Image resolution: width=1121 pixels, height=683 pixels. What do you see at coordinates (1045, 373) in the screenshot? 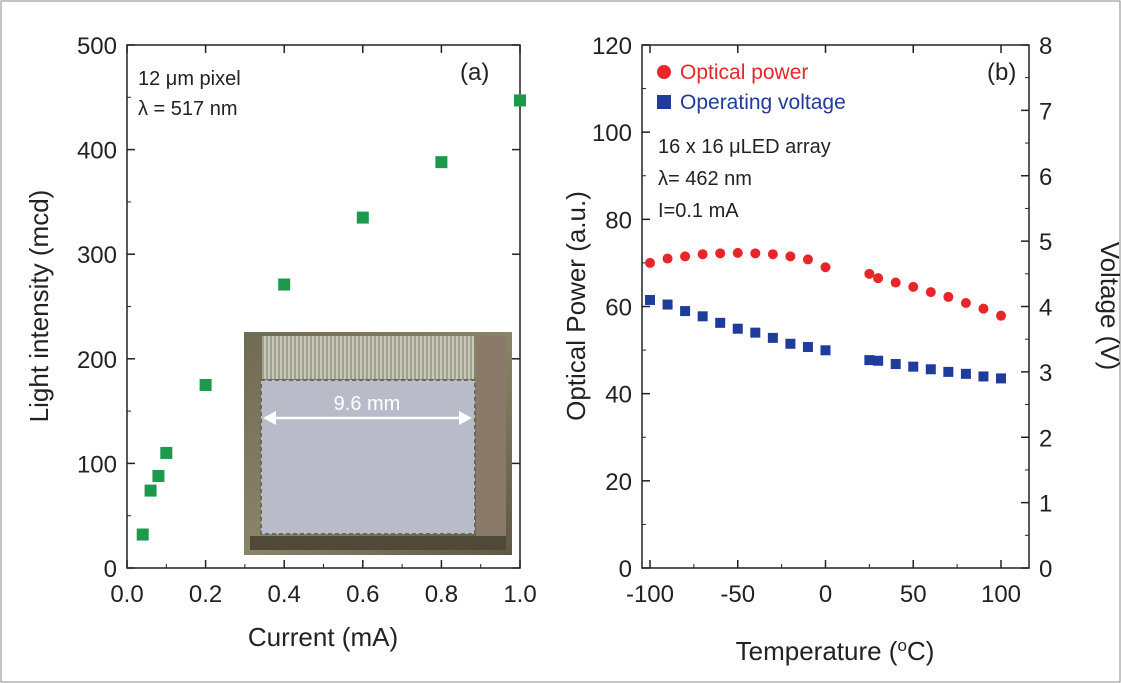
I see `y2-tick-label-b: 3` at bounding box center [1045, 373].